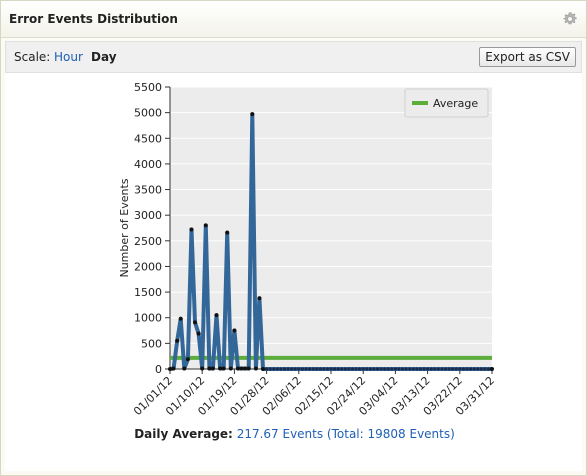 This screenshot has height=476, width=587. What do you see at coordinates (151, 343) in the screenshot?
I see `y-tick-label: 500` at bounding box center [151, 343].